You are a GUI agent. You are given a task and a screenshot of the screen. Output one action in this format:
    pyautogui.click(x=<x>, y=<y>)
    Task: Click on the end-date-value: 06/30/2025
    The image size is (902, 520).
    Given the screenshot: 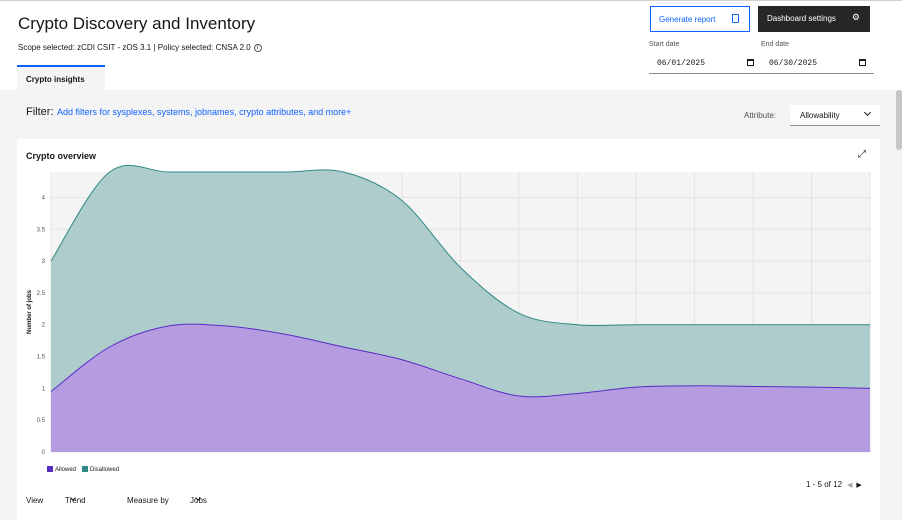 What is the action you would take?
    pyautogui.click(x=793, y=63)
    